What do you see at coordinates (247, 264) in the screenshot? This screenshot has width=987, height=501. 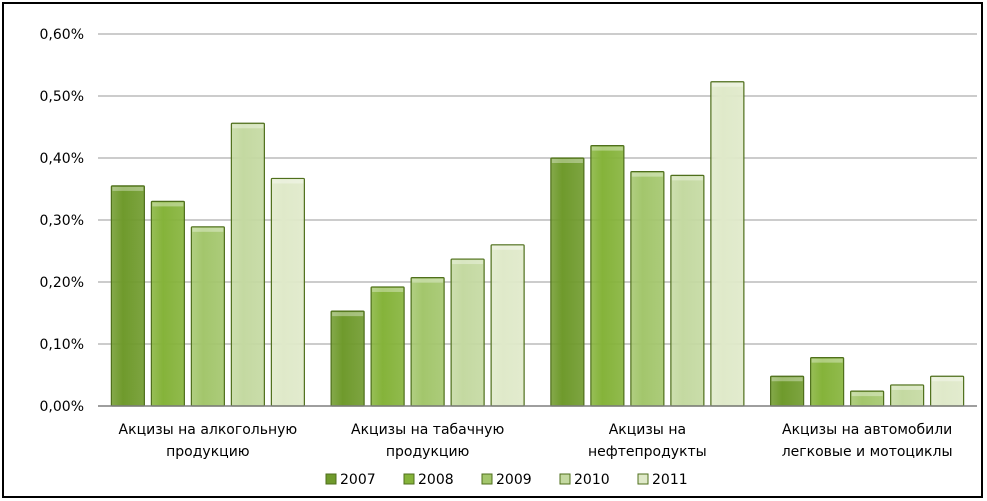 I see `bar-2010-cat1` at bounding box center [247, 264].